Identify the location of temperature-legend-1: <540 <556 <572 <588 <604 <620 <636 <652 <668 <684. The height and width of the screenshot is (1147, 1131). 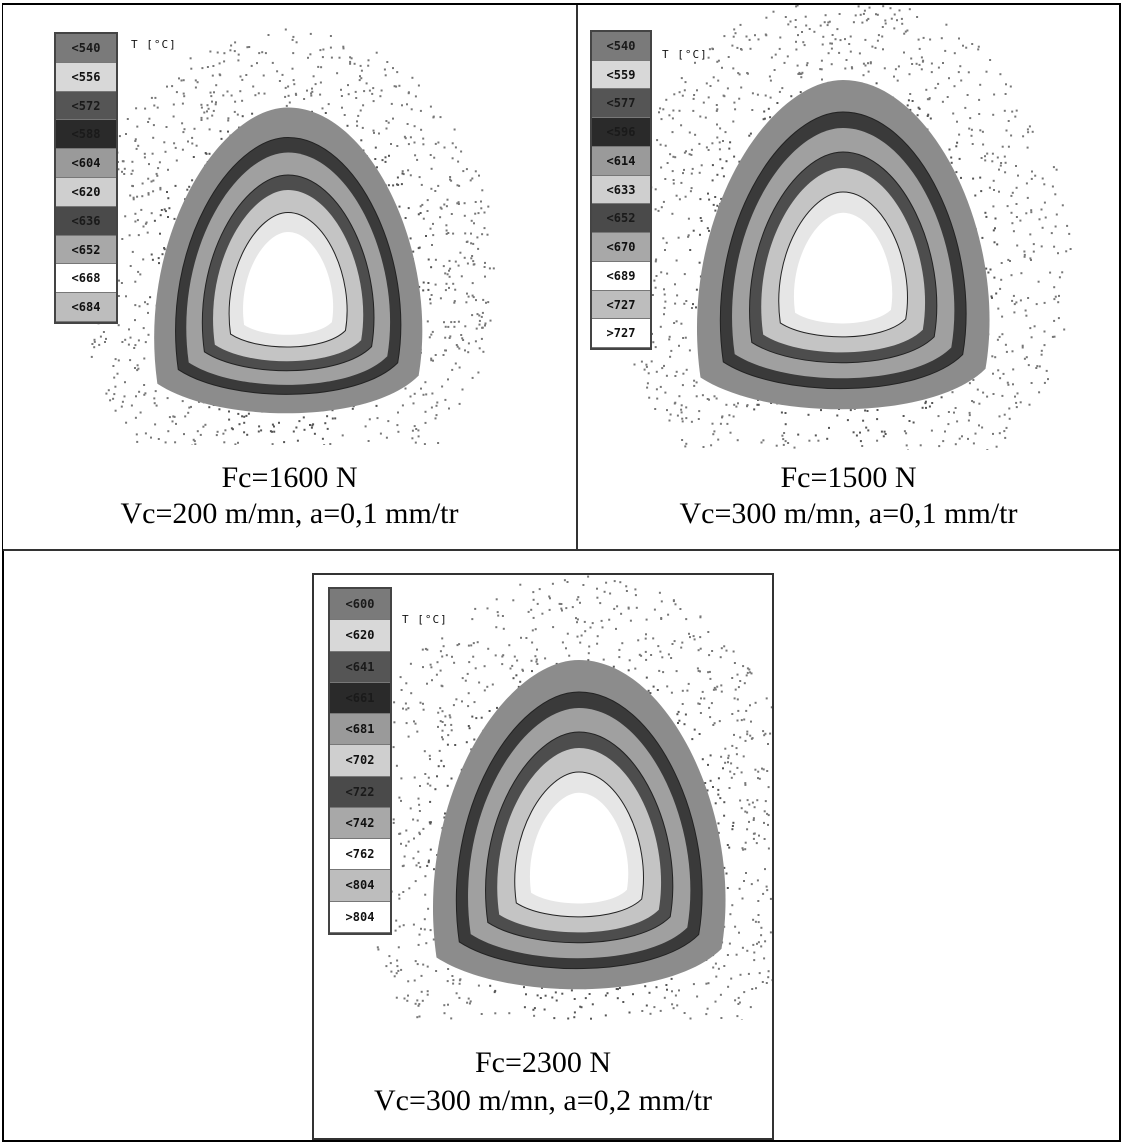
(86, 178).